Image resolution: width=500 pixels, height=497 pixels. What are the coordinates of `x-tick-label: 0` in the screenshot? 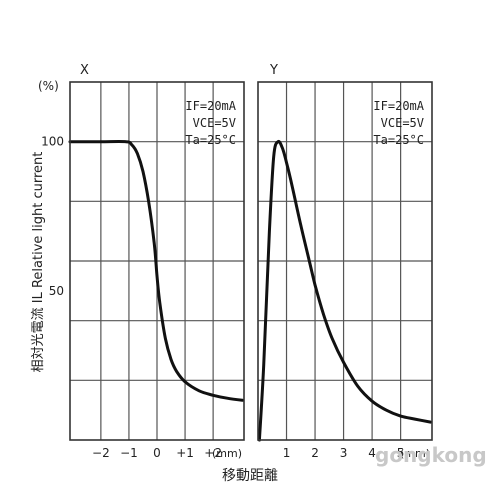 It's located at (157, 453).